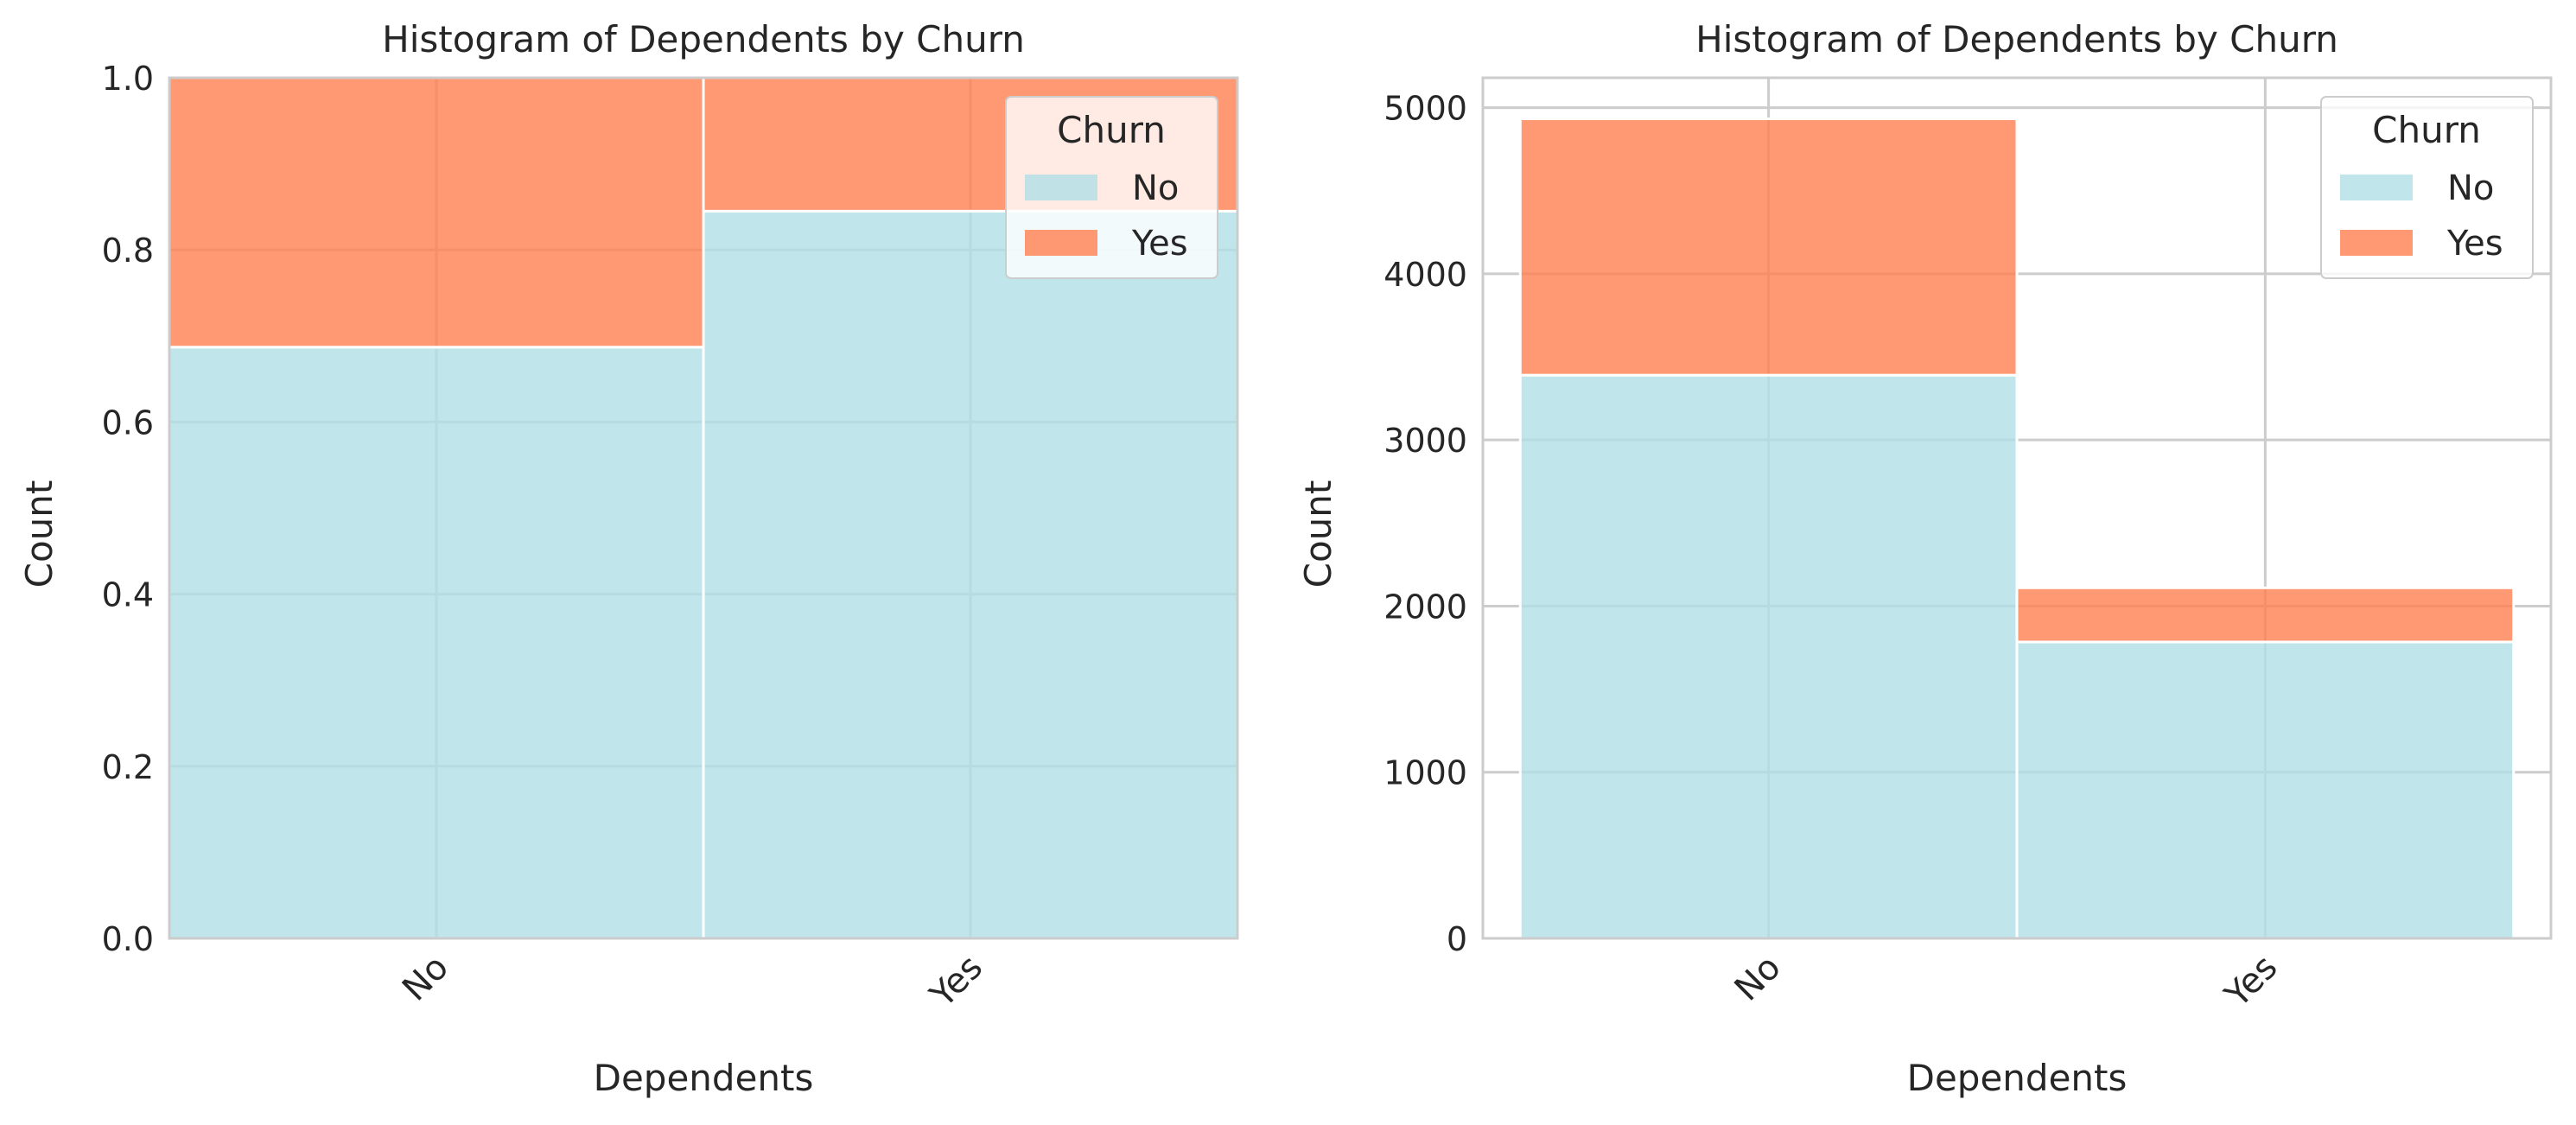 The image size is (2576, 1125). Describe the element at coordinates (1457, 939) in the screenshot. I see `y-tick-label: 0` at that location.